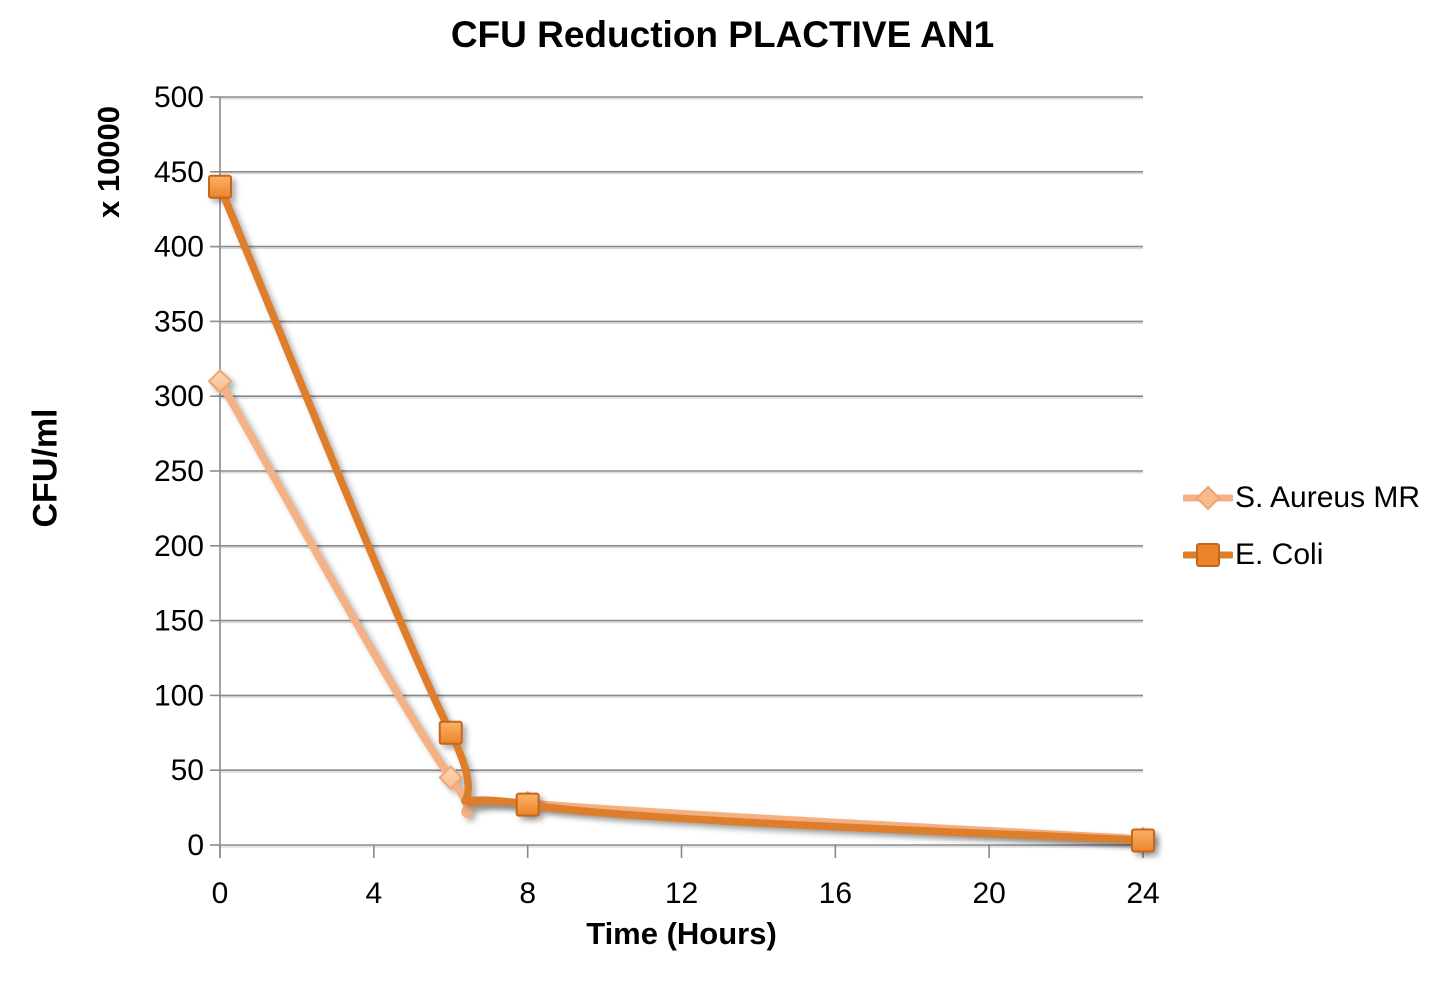  What do you see at coordinates (187, 770) in the screenshot?
I see `y-tick-label: 50` at bounding box center [187, 770].